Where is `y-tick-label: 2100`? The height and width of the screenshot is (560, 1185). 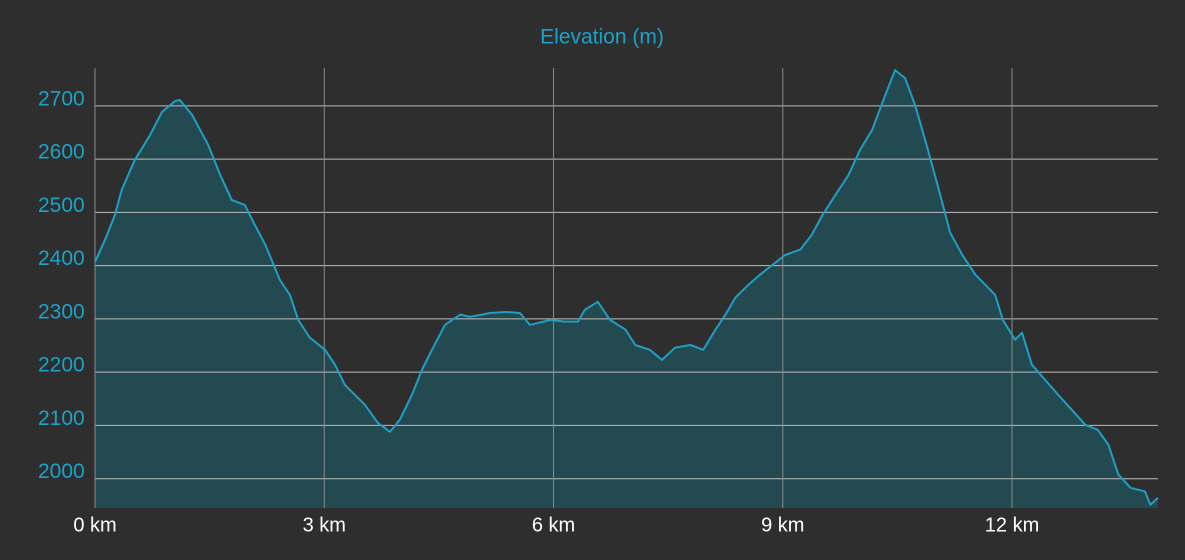
y-tick-label: 2100 is located at coordinates (61, 418).